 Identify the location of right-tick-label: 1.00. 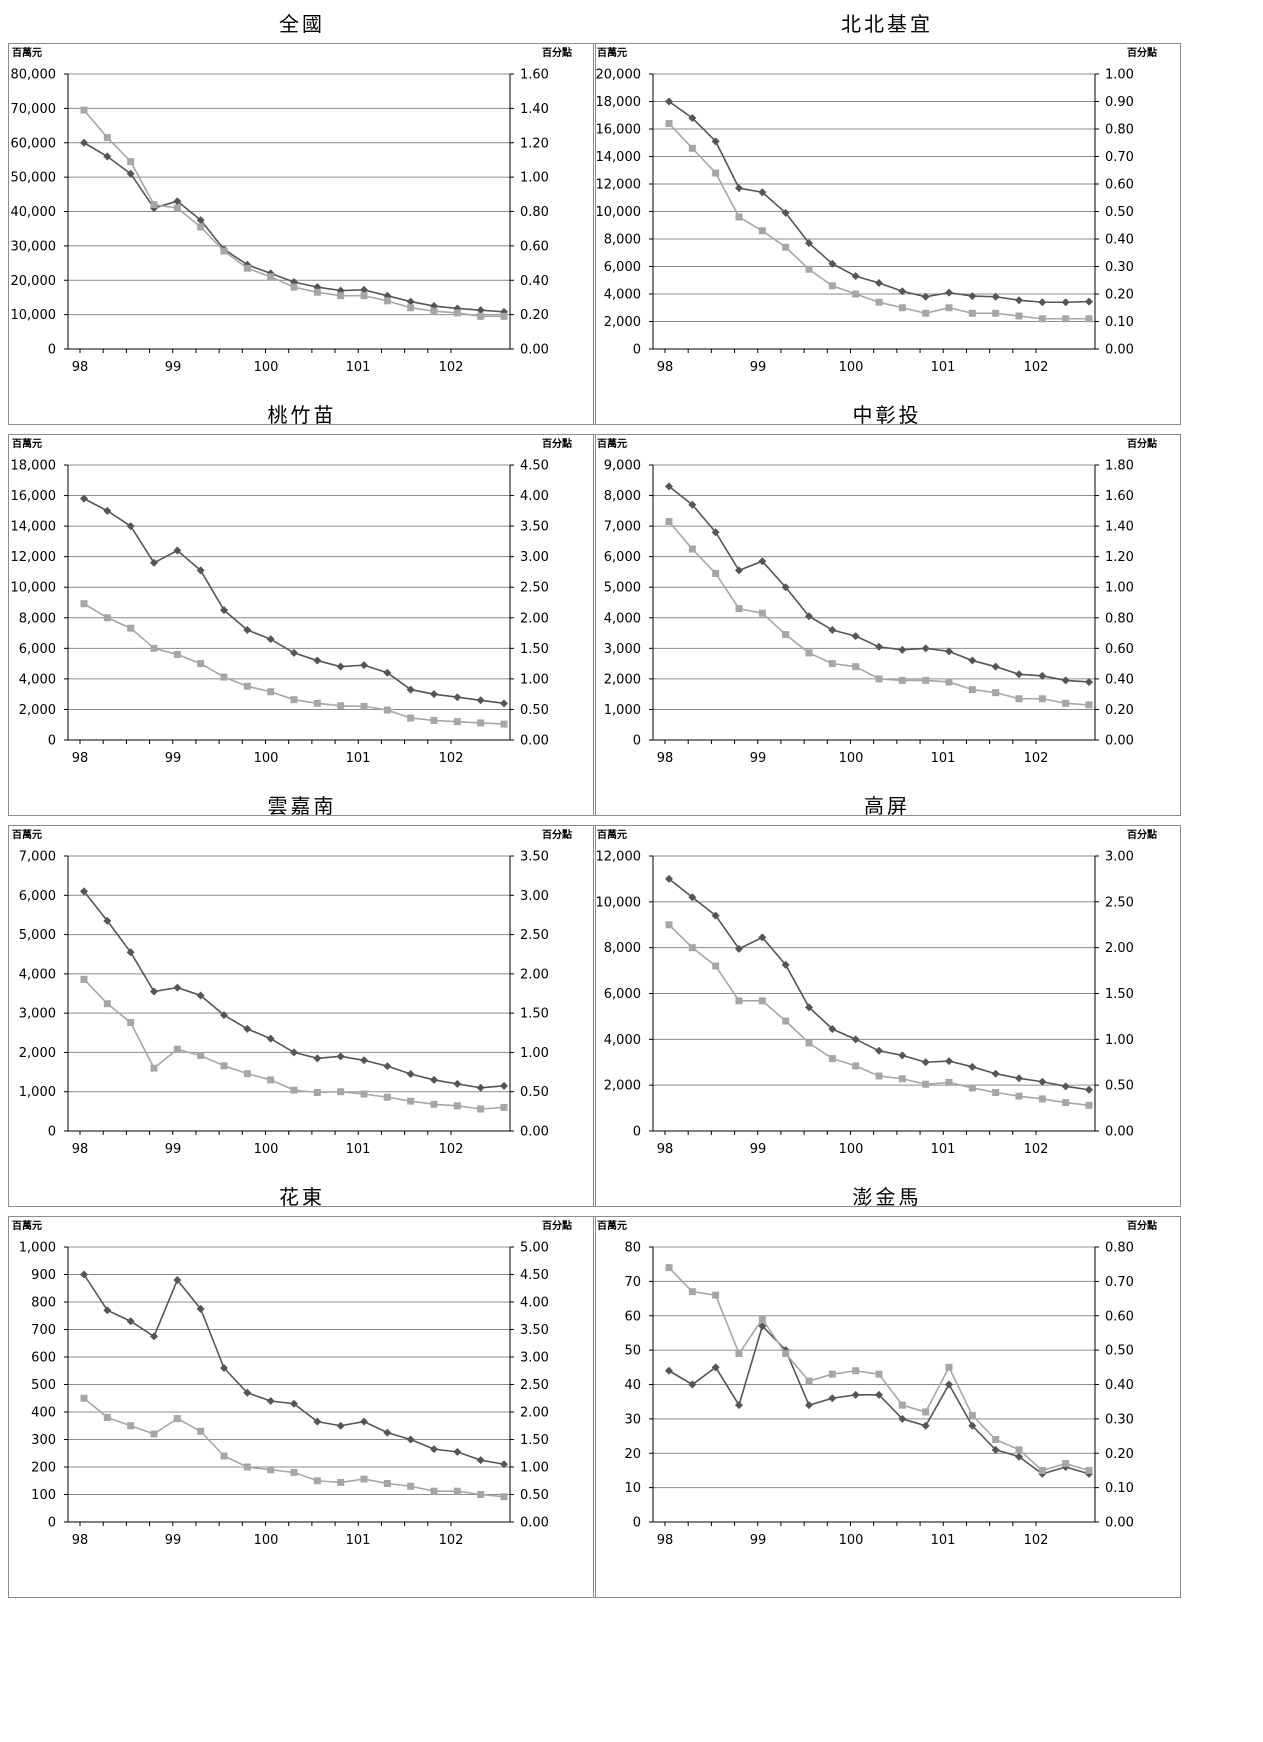
(534, 679).